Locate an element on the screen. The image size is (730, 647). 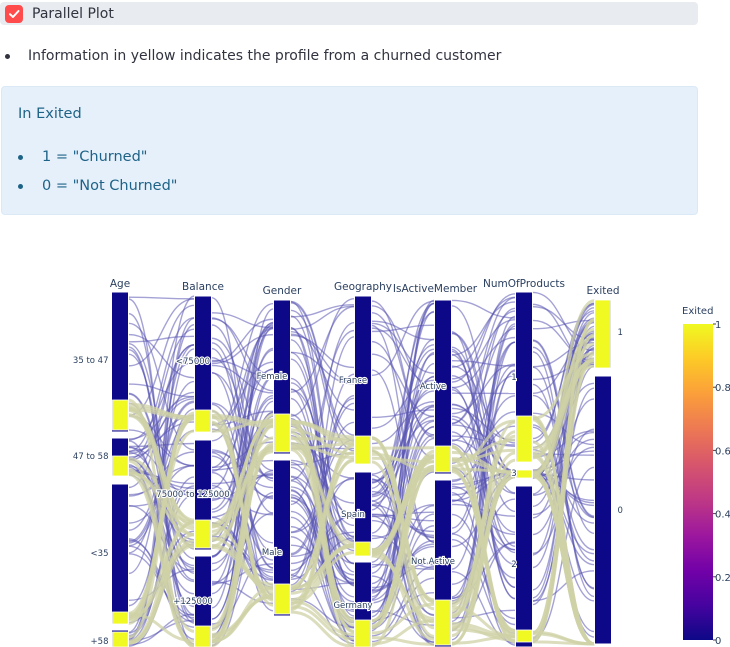
axis-title: IsActiveMember is located at coordinates (435, 289).